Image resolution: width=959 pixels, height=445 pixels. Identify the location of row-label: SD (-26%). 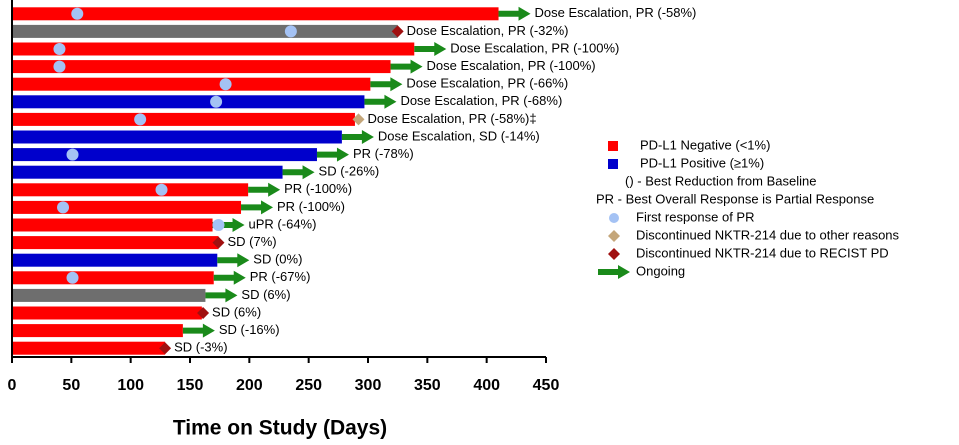
(349, 171).